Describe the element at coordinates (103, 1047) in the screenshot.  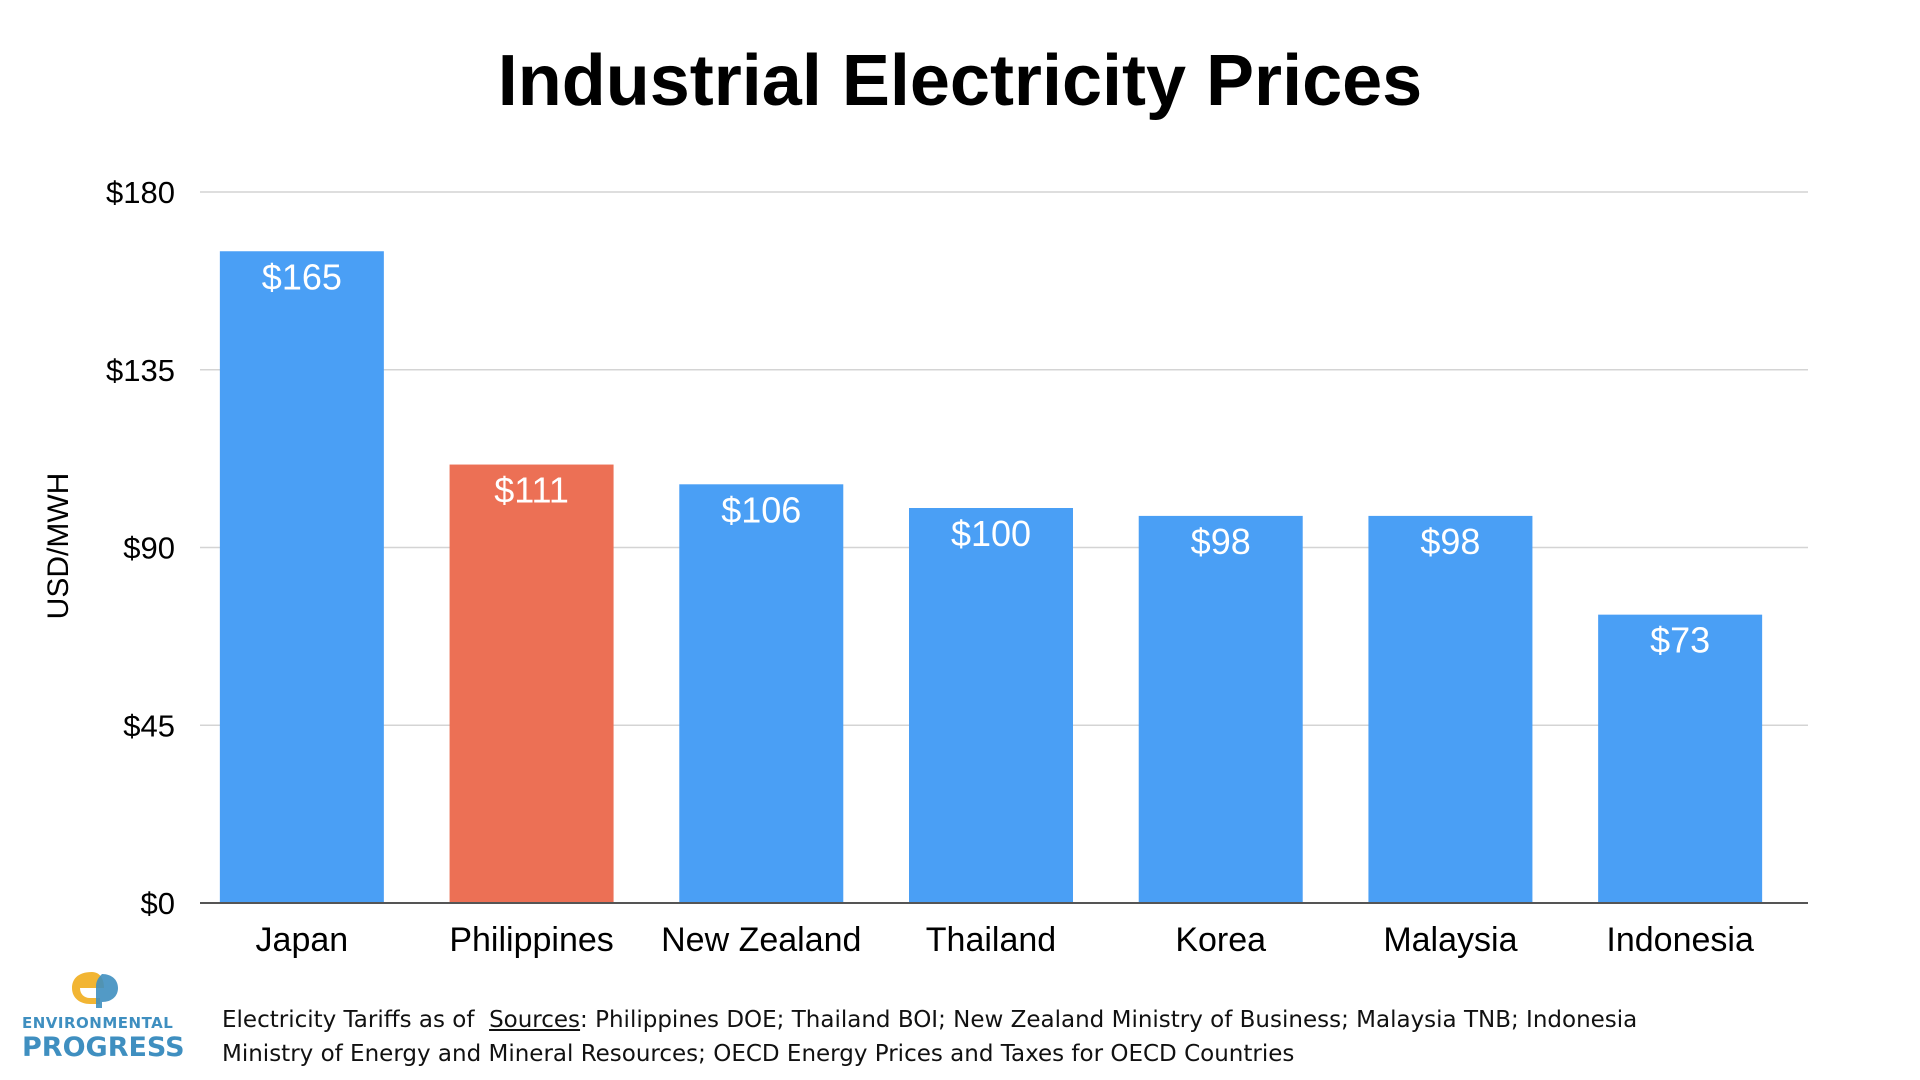
I see `logo-text-progress: PROGRESS` at that location.